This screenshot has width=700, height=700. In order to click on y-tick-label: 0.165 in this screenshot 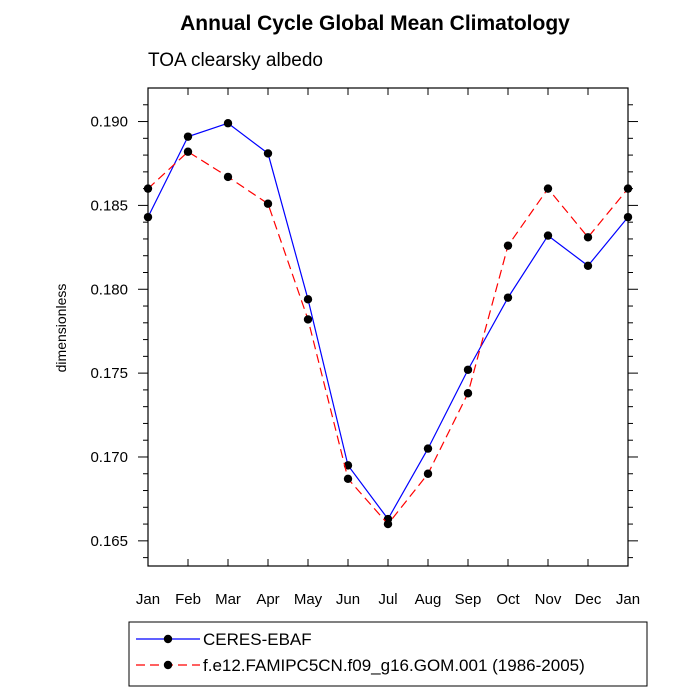, I will do `click(109, 541)`.